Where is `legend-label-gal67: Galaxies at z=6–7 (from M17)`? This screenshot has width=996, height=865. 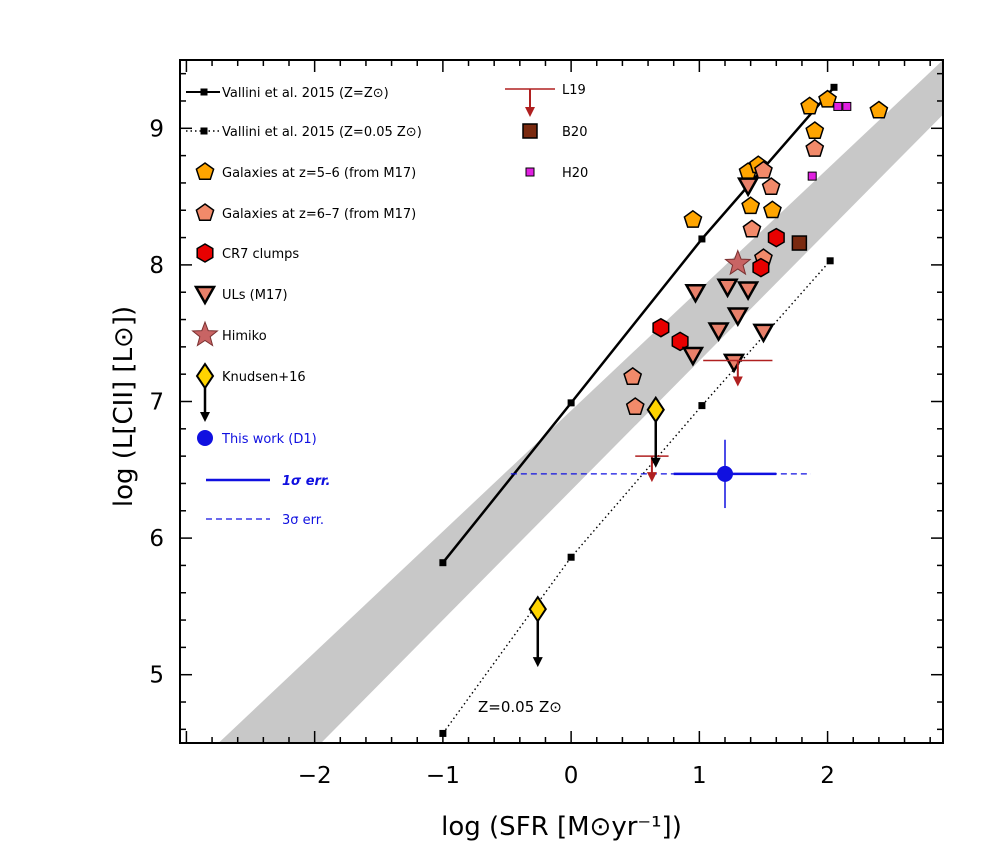
legend-label-gal67: Galaxies at z=6–7 (from M17) is located at coordinates (319, 214).